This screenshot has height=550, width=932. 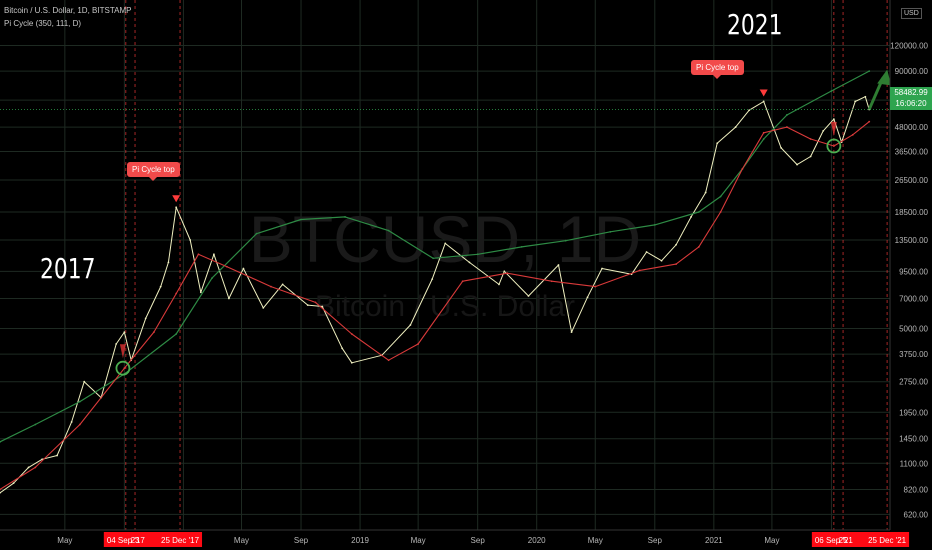 What do you see at coordinates (445, 239) in the screenshot?
I see `watermark-symbol: BTCUSD, 1D` at bounding box center [445, 239].